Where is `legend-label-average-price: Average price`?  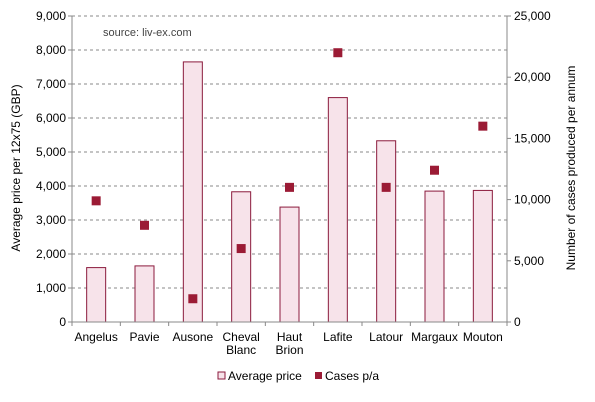
legend-label-average-price: Average price is located at coordinates (265, 376).